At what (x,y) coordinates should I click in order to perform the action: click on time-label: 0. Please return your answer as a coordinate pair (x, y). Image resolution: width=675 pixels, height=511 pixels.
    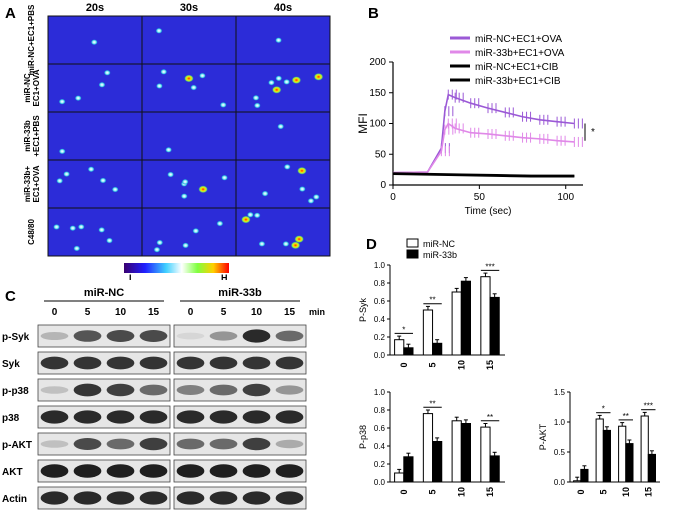
    Looking at the image, I should click on (191, 312).